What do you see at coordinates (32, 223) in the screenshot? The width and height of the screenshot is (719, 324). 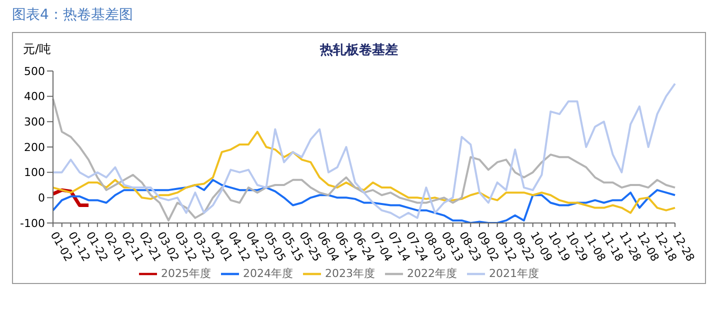 I see `y-tick-label: -100` at bounding box center [32, 223].